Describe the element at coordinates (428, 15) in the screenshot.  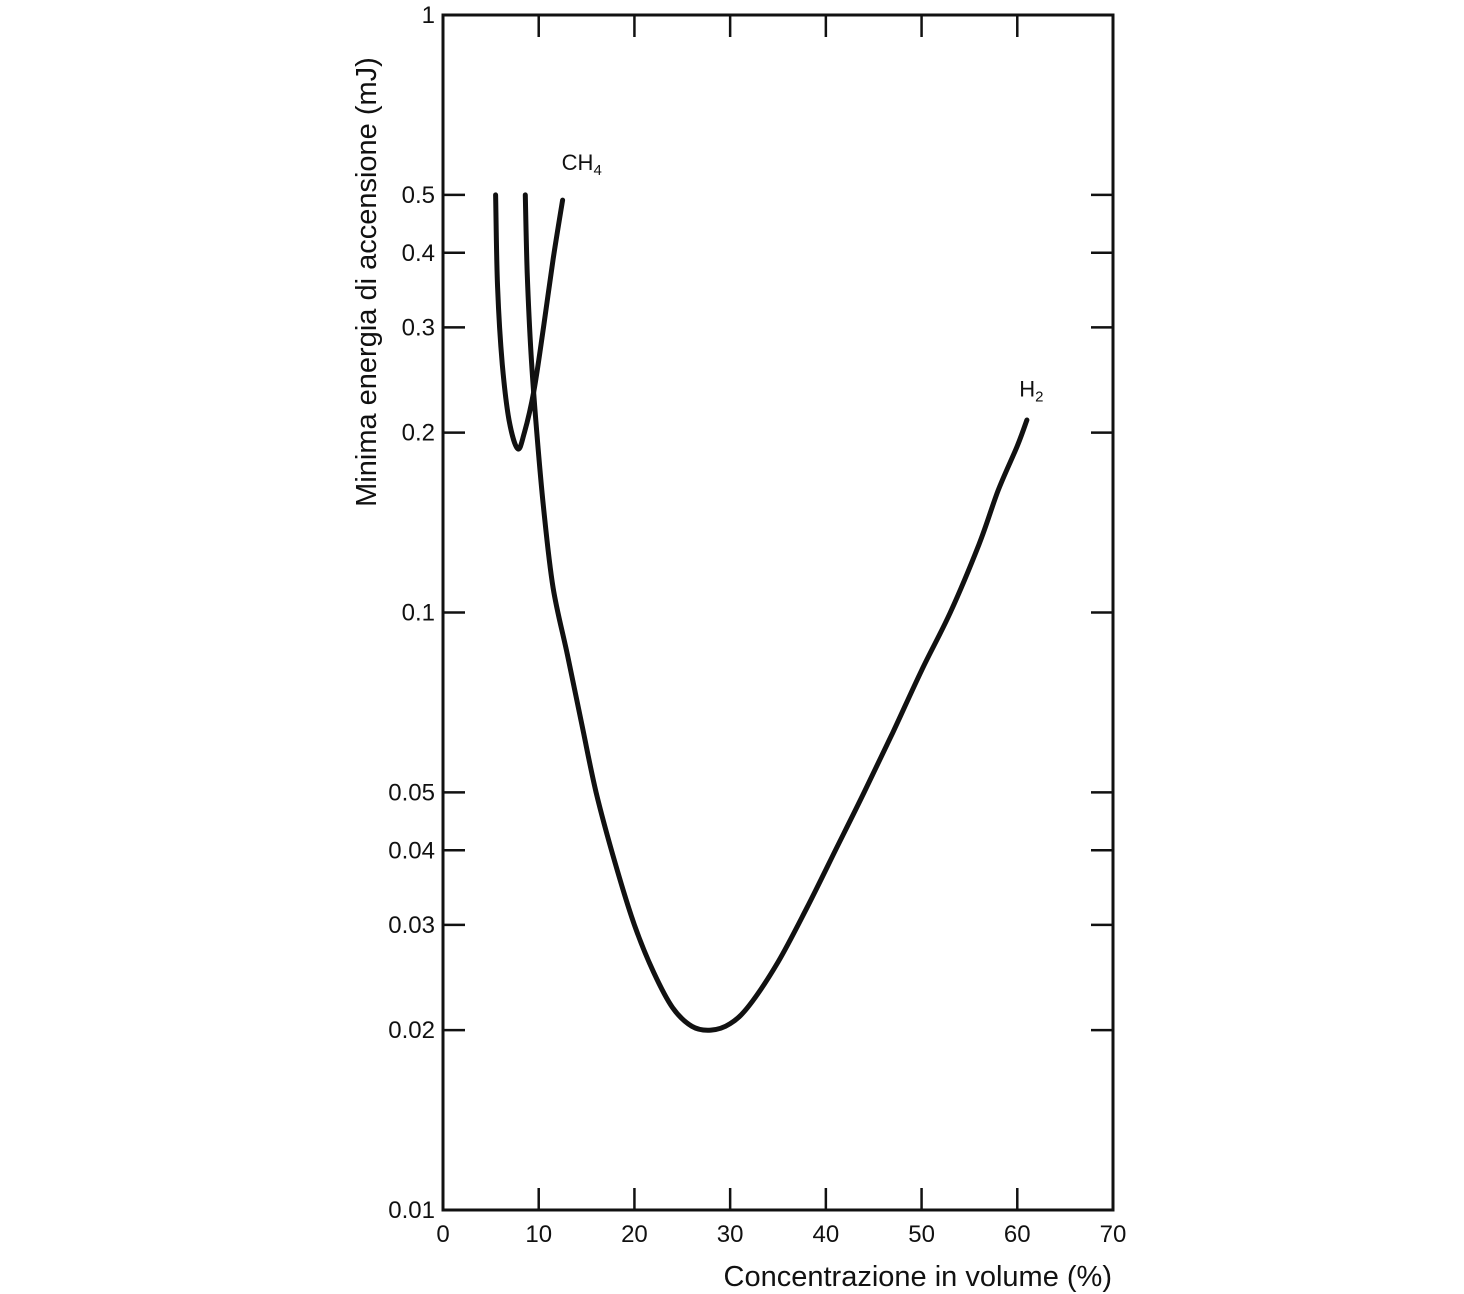
I see `y-tick-label: 1` at that location.